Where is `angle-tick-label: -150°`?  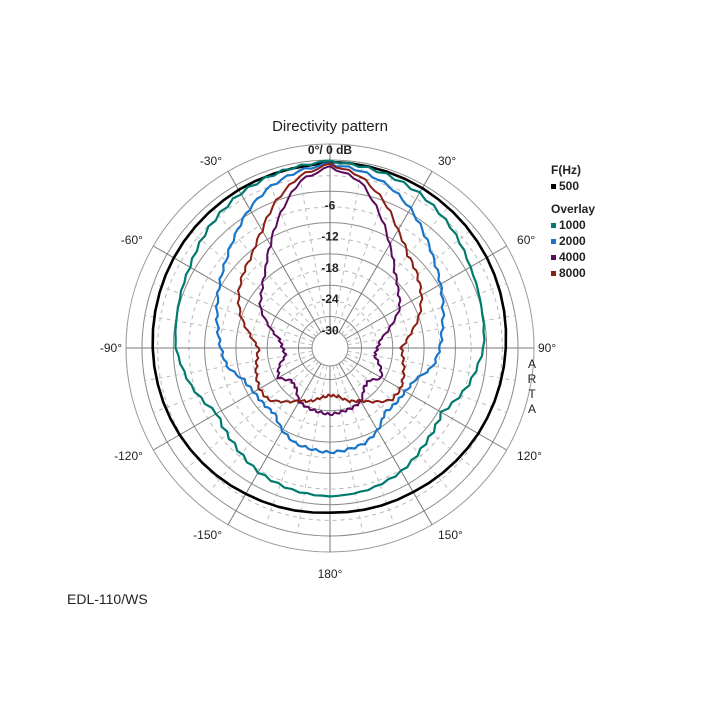 angle-tick-label: -150° is located at coordinates (207, 535).